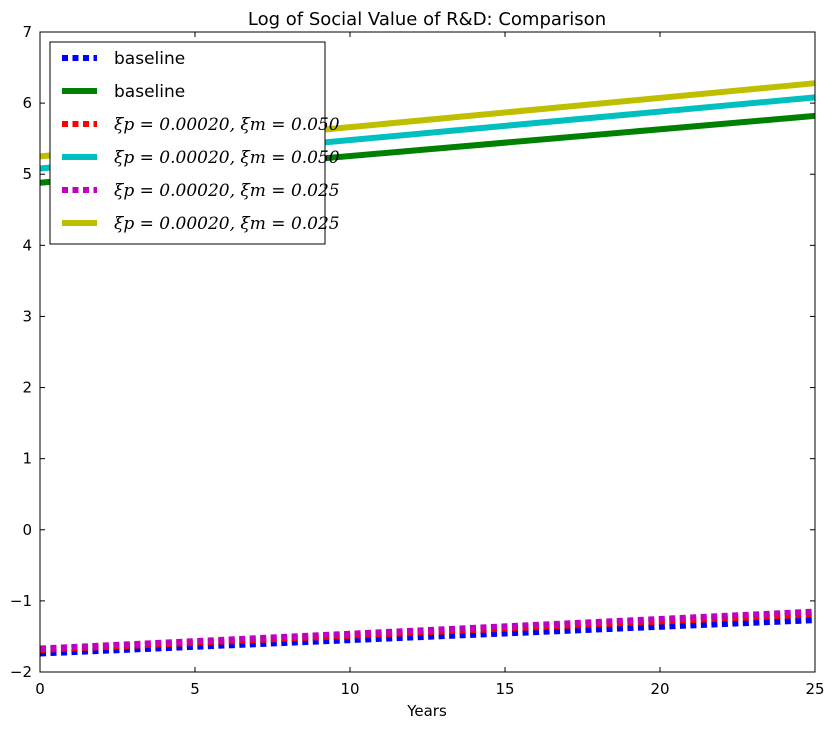 The width and height of the screenshot is (835, 730). I want to click on y-tick-label: 0, so click(27, 530).